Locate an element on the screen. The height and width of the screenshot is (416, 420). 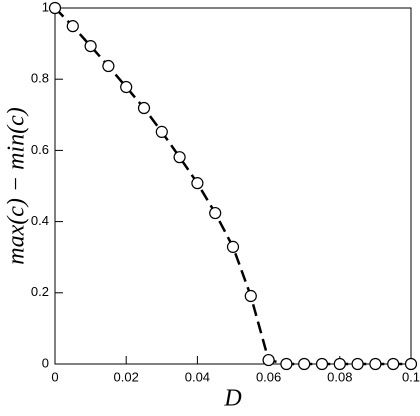
y-tick-label: 1 is located at coordinates (45, 7).